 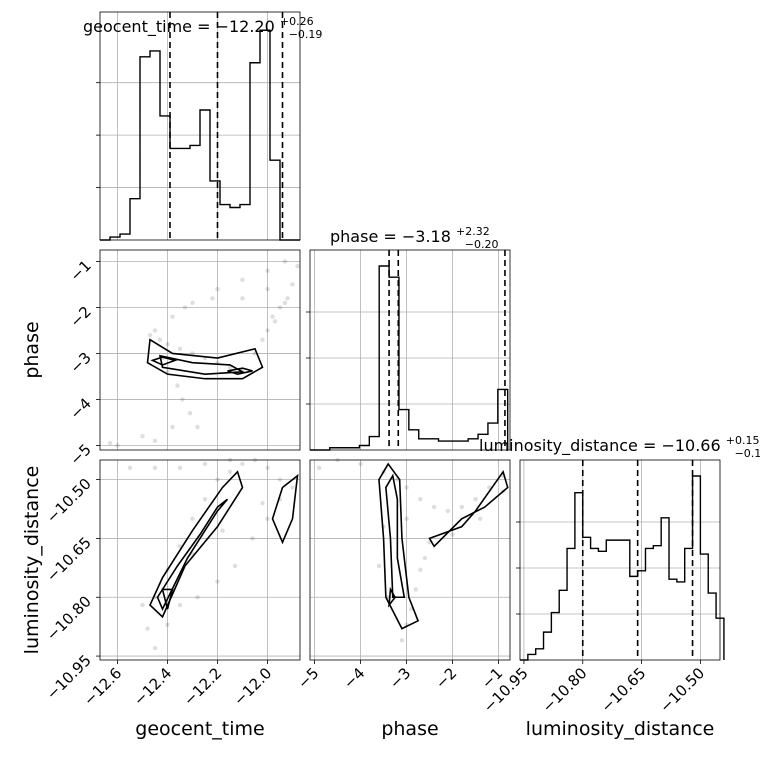 What do you see at coordinates (682, 690) in the screenshot?
I see `x-tick-label-luminosity-distance: −10.50` at bounding box center [682, 690].